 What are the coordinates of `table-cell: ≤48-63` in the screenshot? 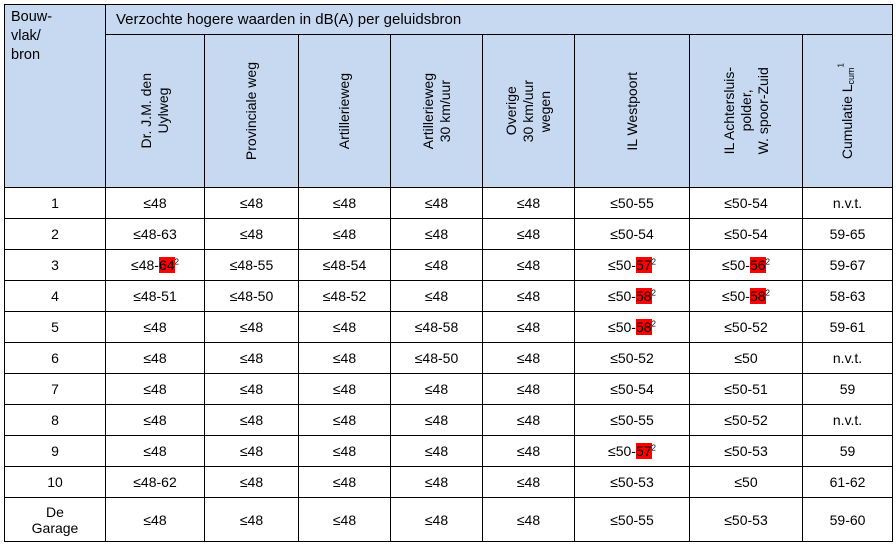 It's located at (155, 234).